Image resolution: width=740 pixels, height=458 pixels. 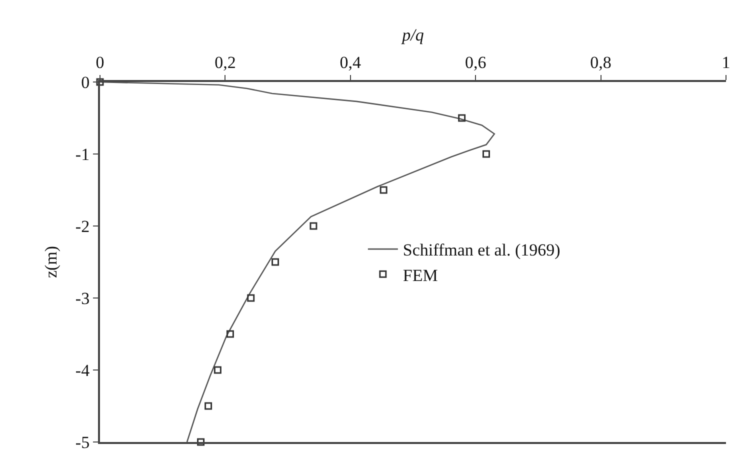 I want to click on y-tick-label: -5, so click(x=82, y=442).